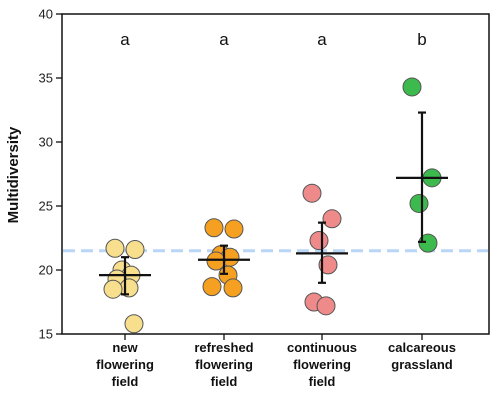 This screenshot has width=499, height=402. I want to click on y-tick-label: 20, so click(46, 270).